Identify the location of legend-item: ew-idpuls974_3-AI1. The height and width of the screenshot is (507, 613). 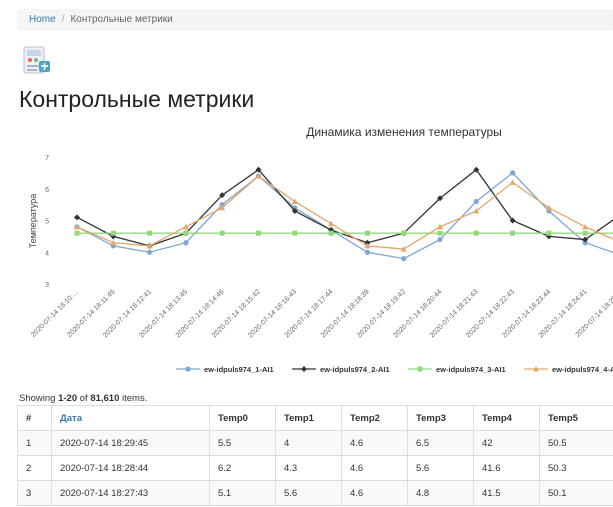
(457, 369).